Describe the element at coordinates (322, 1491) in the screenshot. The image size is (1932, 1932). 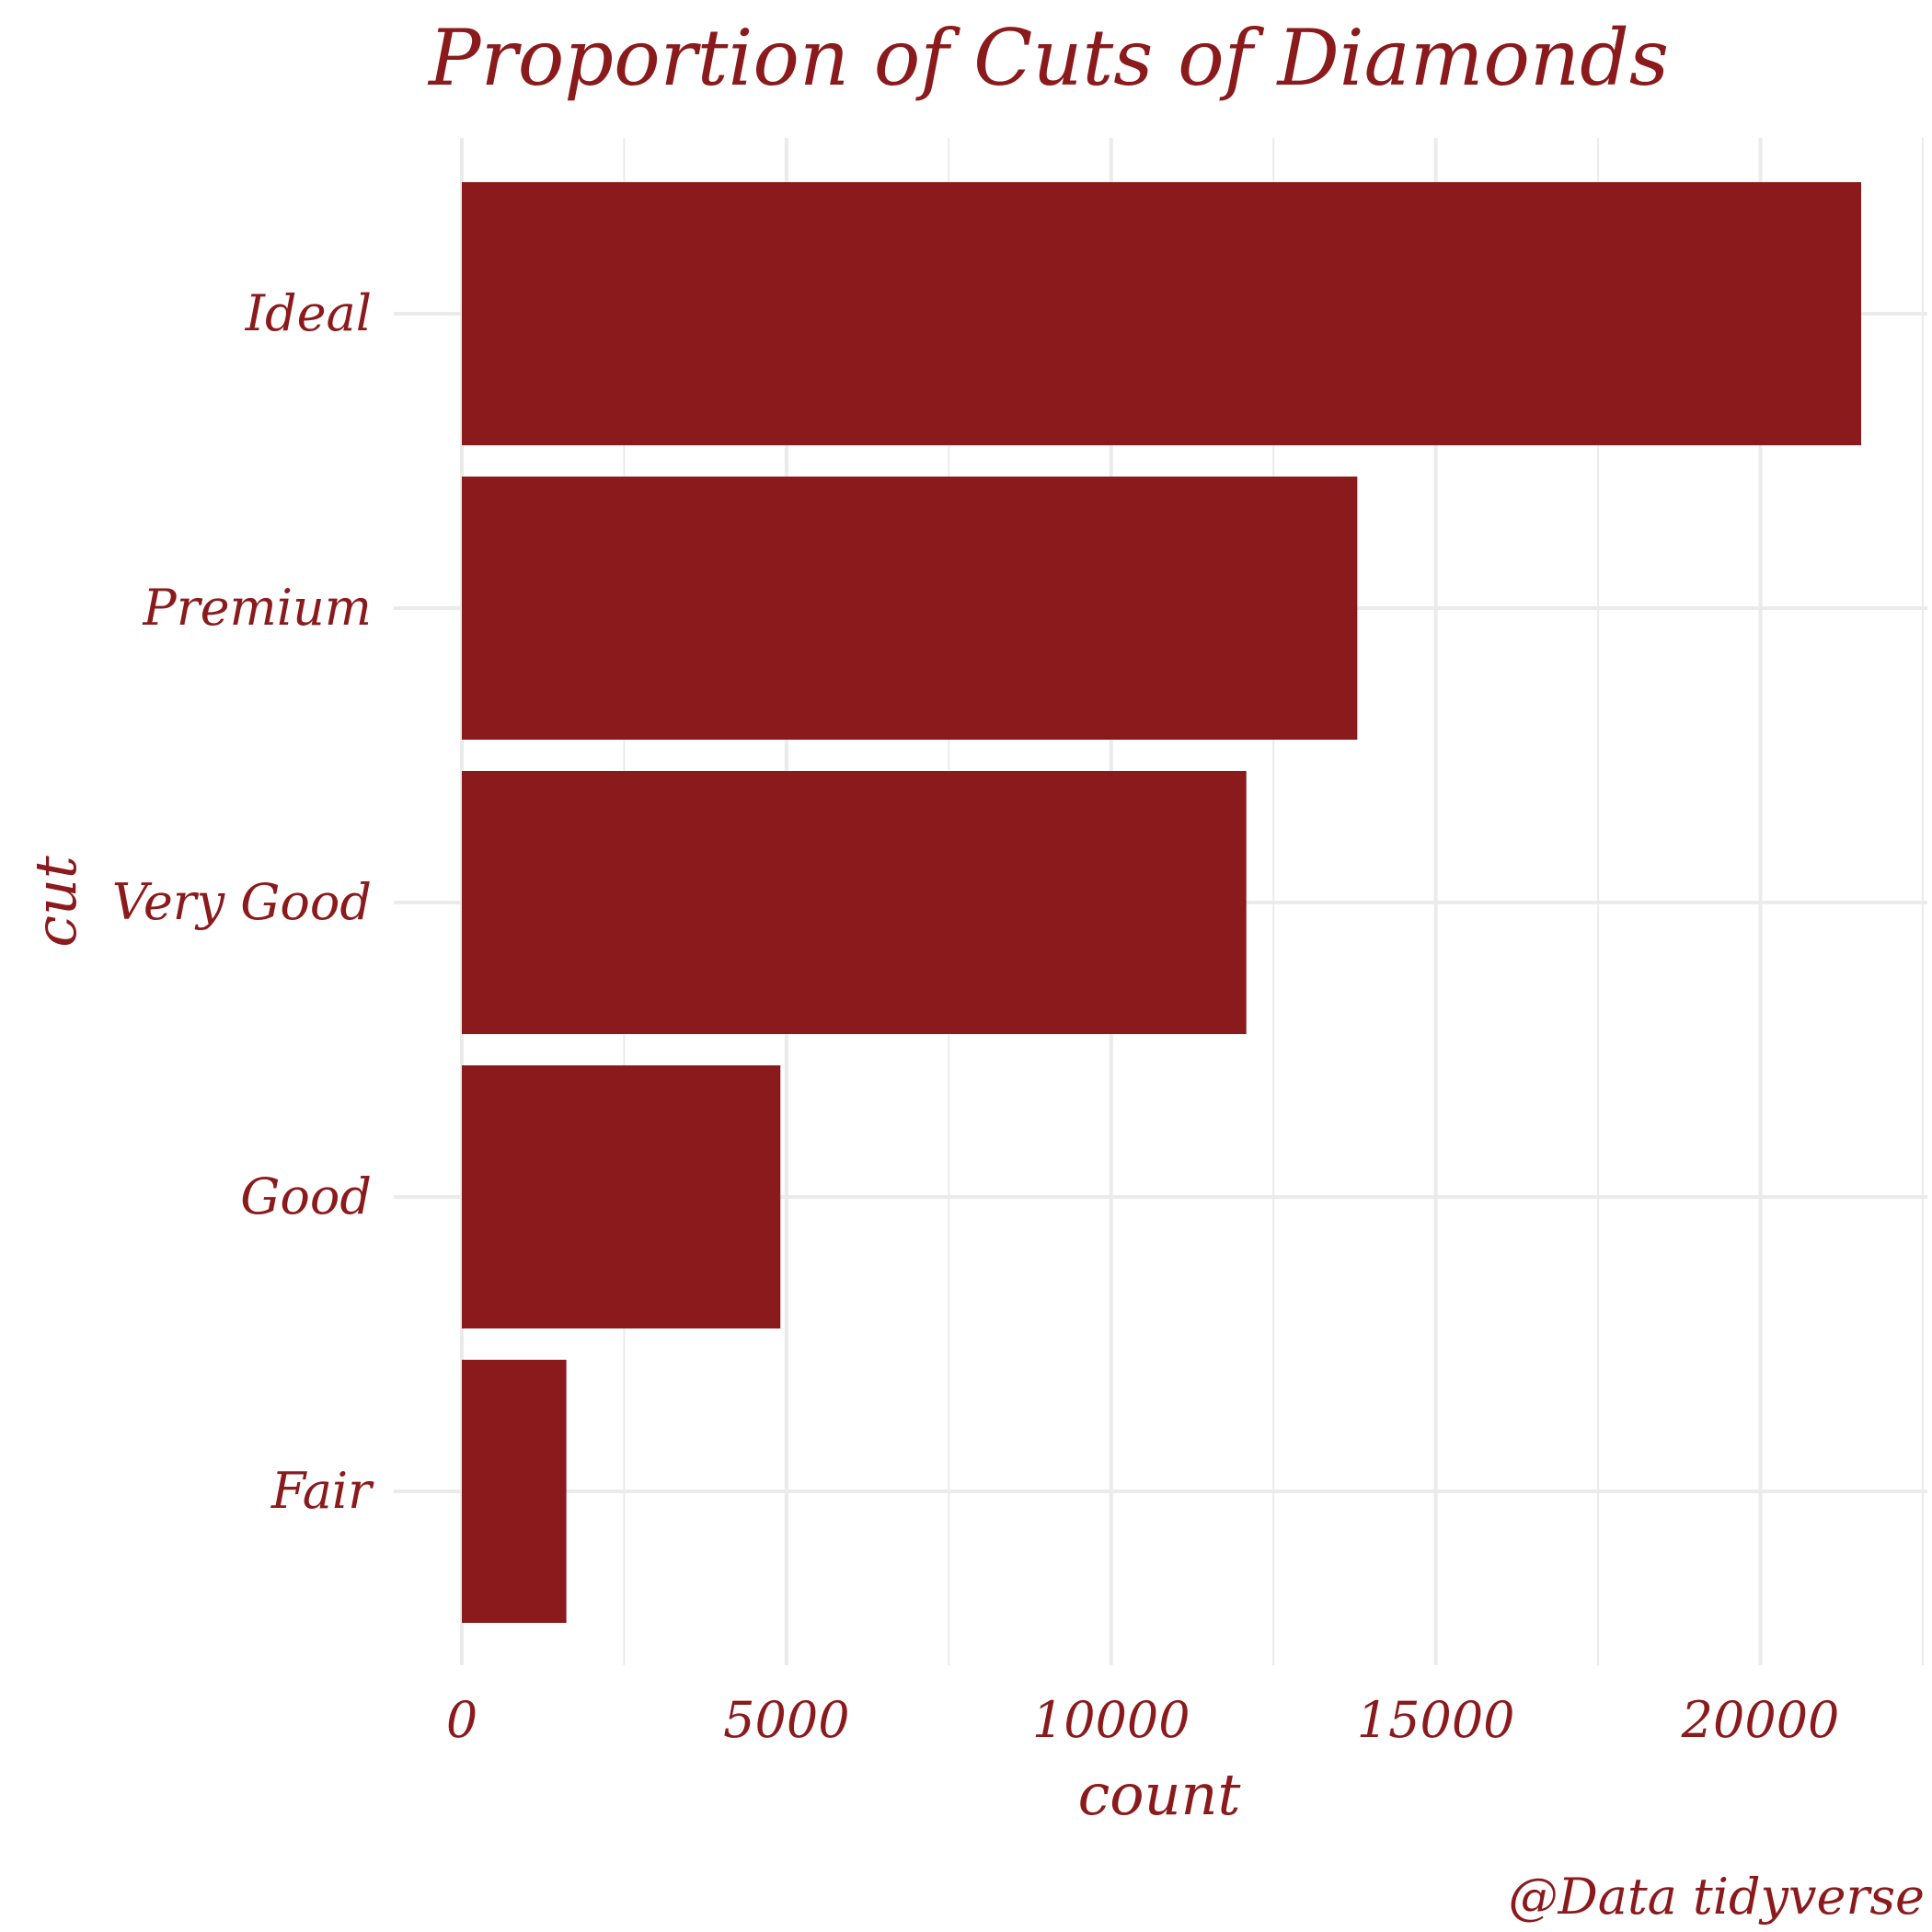
I see `y-tick-label: Fair` at that location.